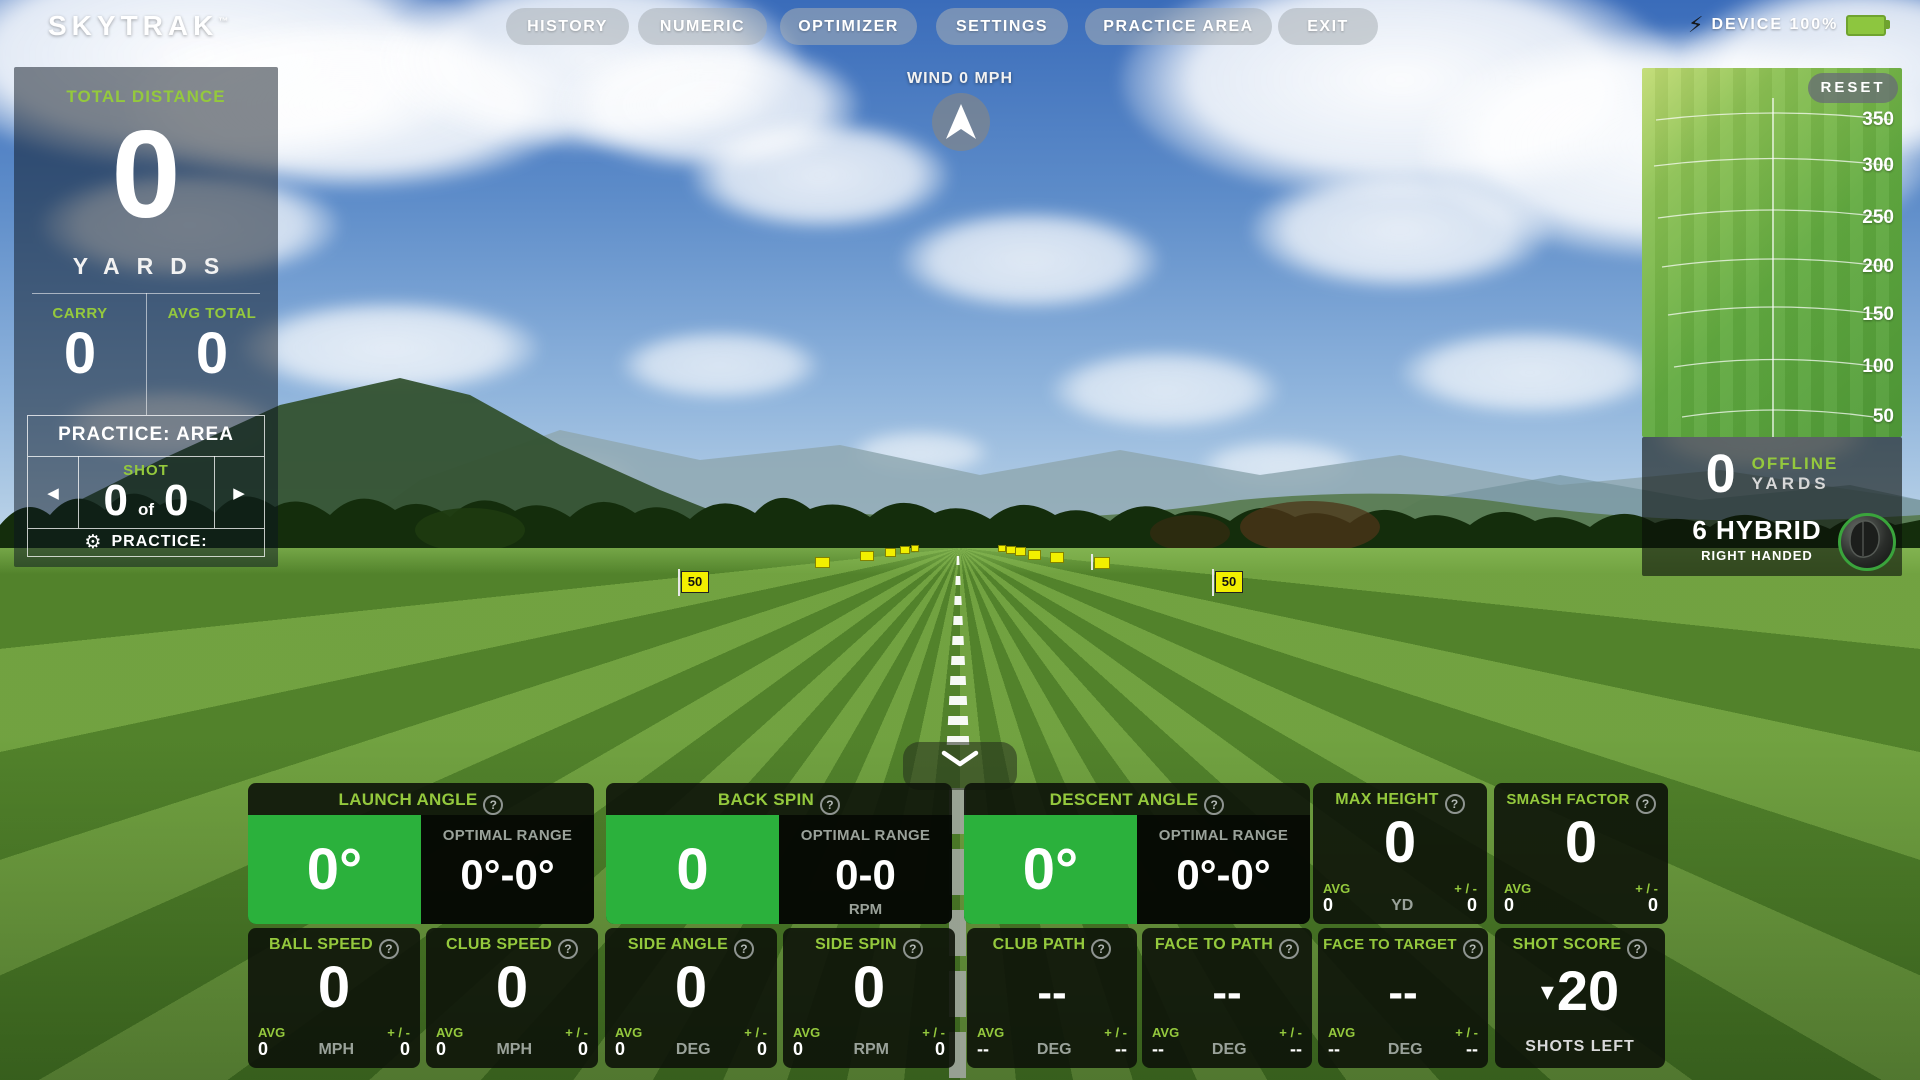 Image resolution: width=1920 pixels, height=1080 pixels. Describe the element at coordinates (146, 501) in the screenshot. I see `shot-counter: 0 of 0` at that location.